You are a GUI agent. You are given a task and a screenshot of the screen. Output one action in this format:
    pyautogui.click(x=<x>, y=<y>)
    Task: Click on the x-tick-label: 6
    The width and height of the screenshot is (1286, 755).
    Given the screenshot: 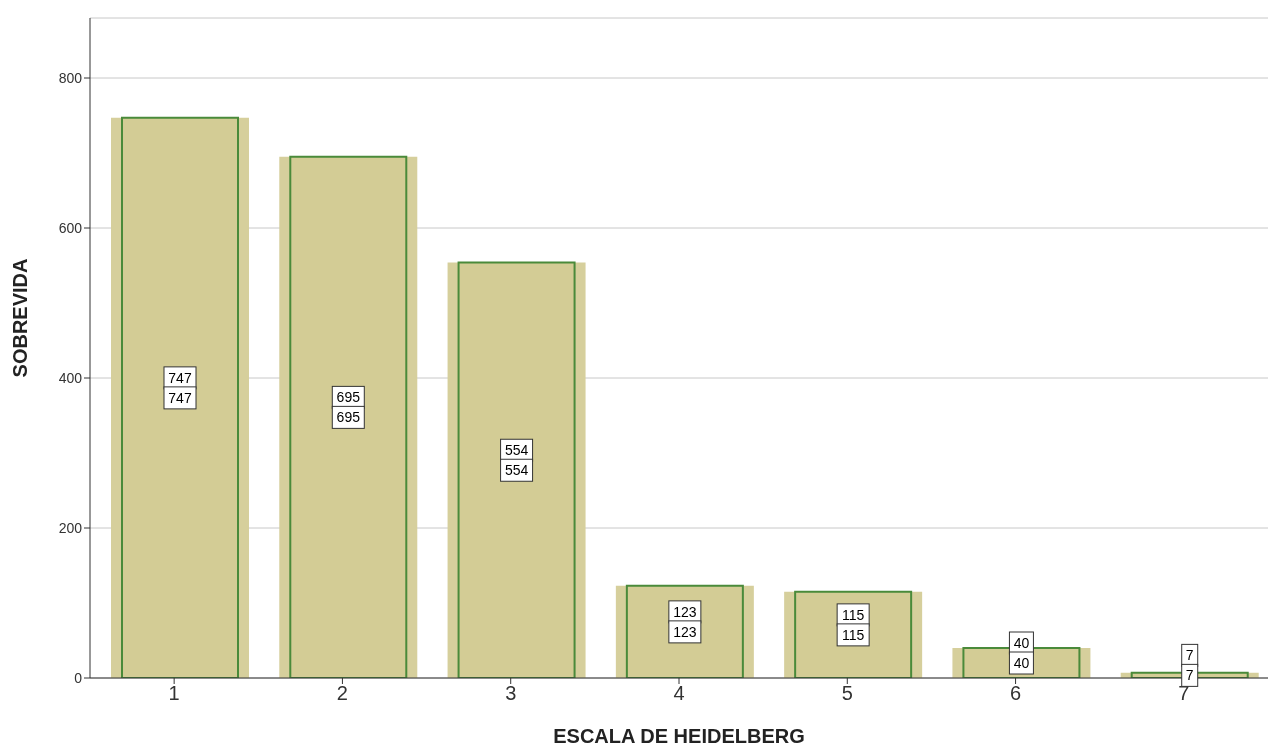 What is the action you would take?
    pyautogui.click(x=1016, y=693)
    